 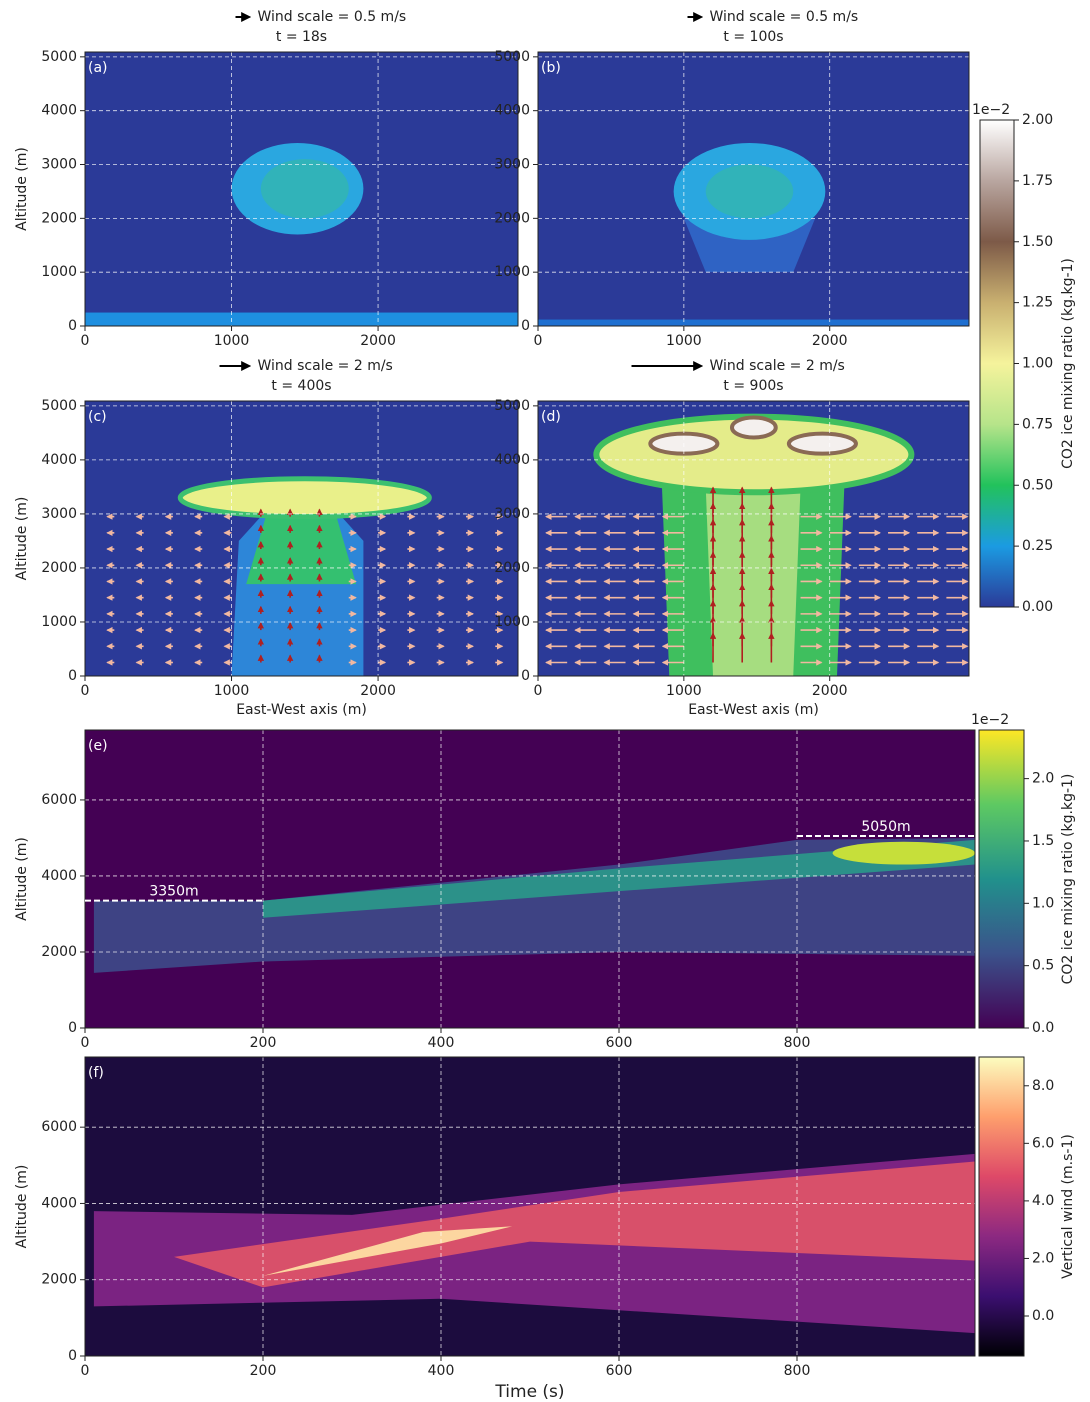 What do you see at coordinates (1037, 607) in the screenshot?
I see `colorbar-tick-label: 0.00` at bounding box center [1037, 607].